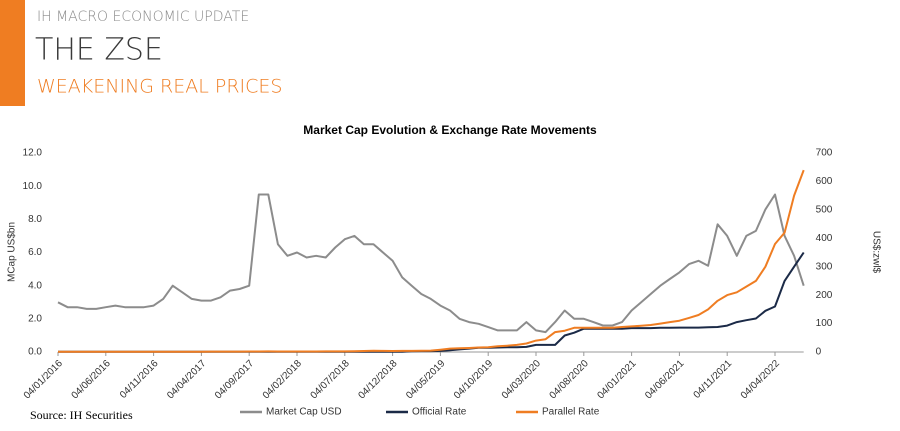 The image size is (900, 431). Describe the element at coordinates (159, 87) in the screenshot. I see `slide-subtitle: WEAKENING REAL PRICES` at that location.